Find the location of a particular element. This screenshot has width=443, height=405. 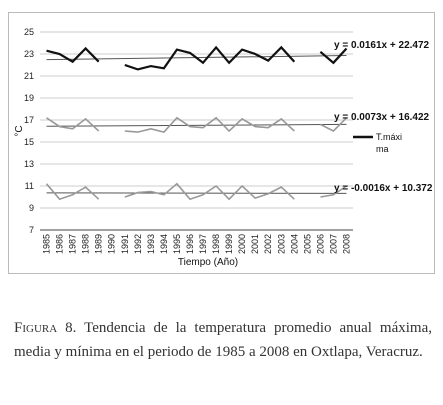

x-tick-label: 2007 is located at coordinates (333, 244).